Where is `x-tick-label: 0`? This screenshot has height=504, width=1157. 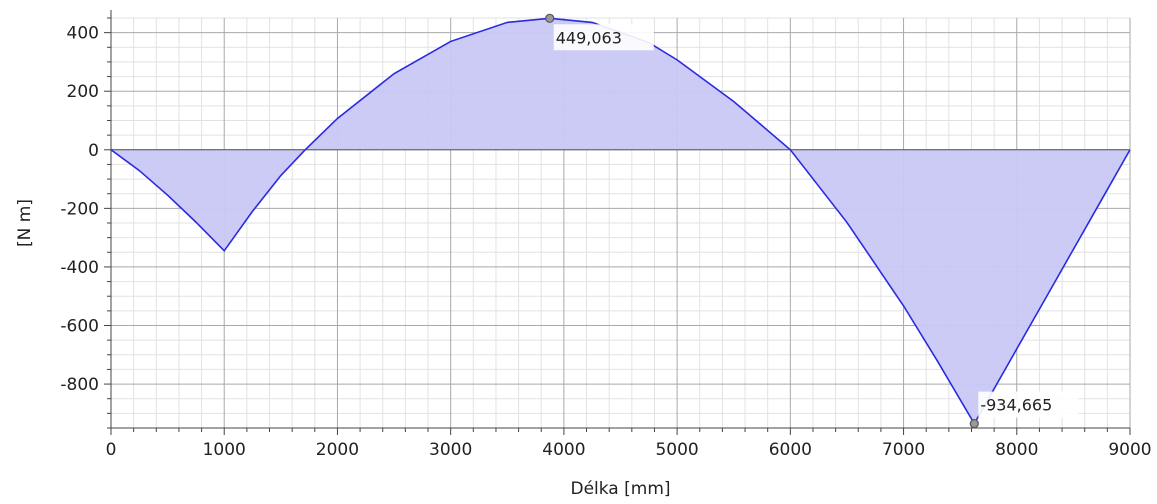 x-tick-label: 0 is located at coordinates (111, 450).